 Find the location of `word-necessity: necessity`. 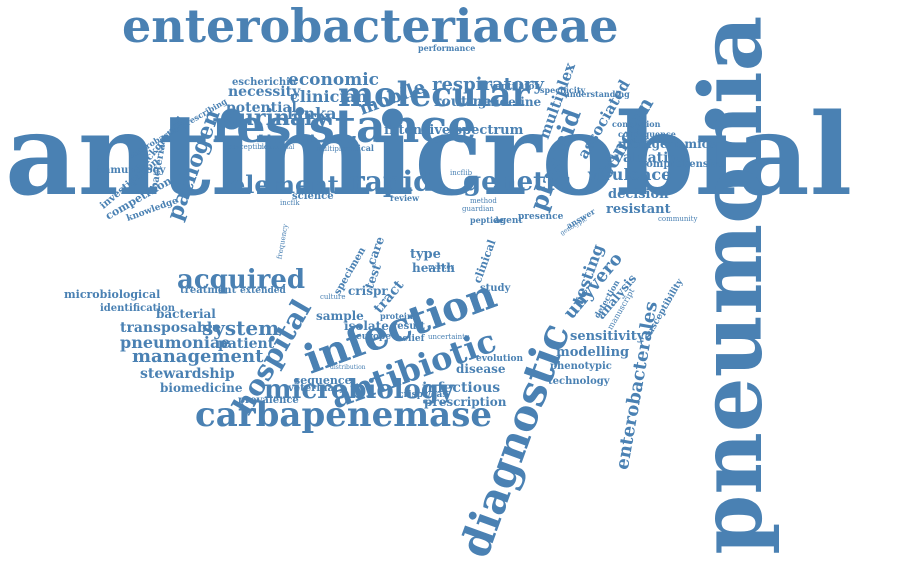

word-necessity: necessity is located at coordinates (264, 91).